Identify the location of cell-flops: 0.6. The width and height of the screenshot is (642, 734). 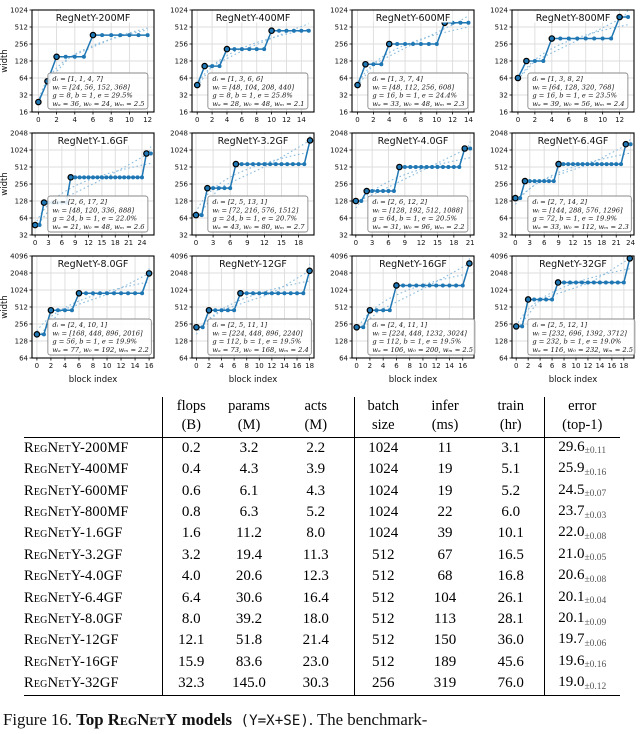
(190, 491).